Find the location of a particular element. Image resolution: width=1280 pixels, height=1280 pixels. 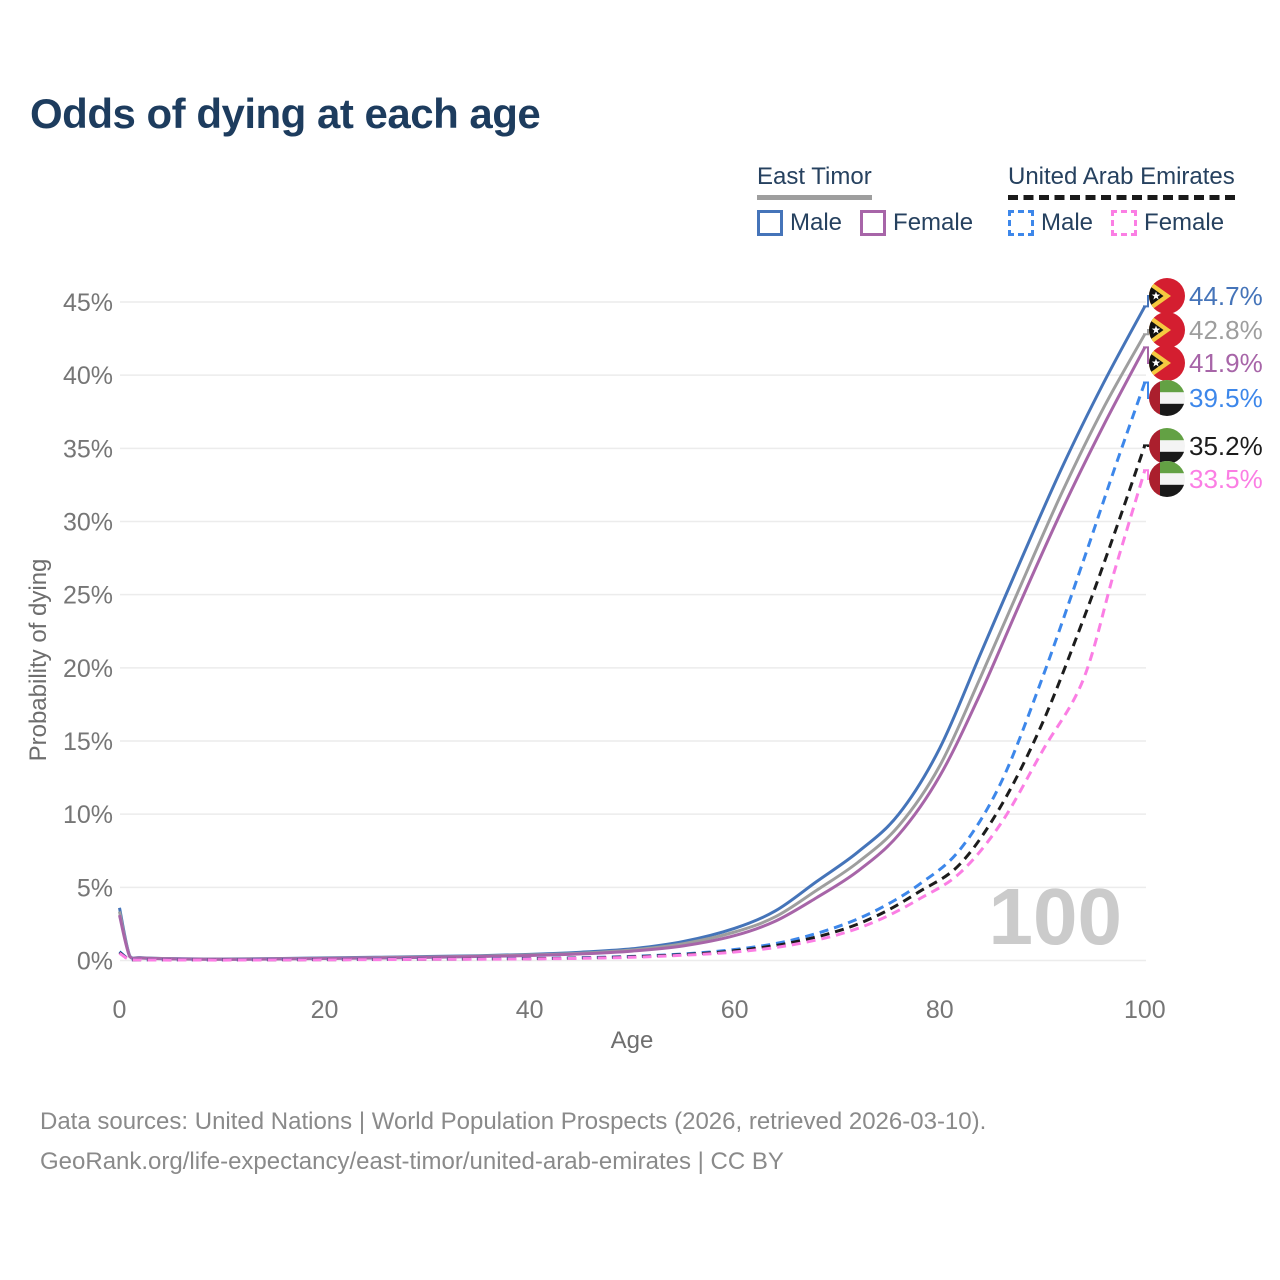

legend-group-united-arab-emirates: United Arab Emirates Male Female is located at coordinates (1121, 200).